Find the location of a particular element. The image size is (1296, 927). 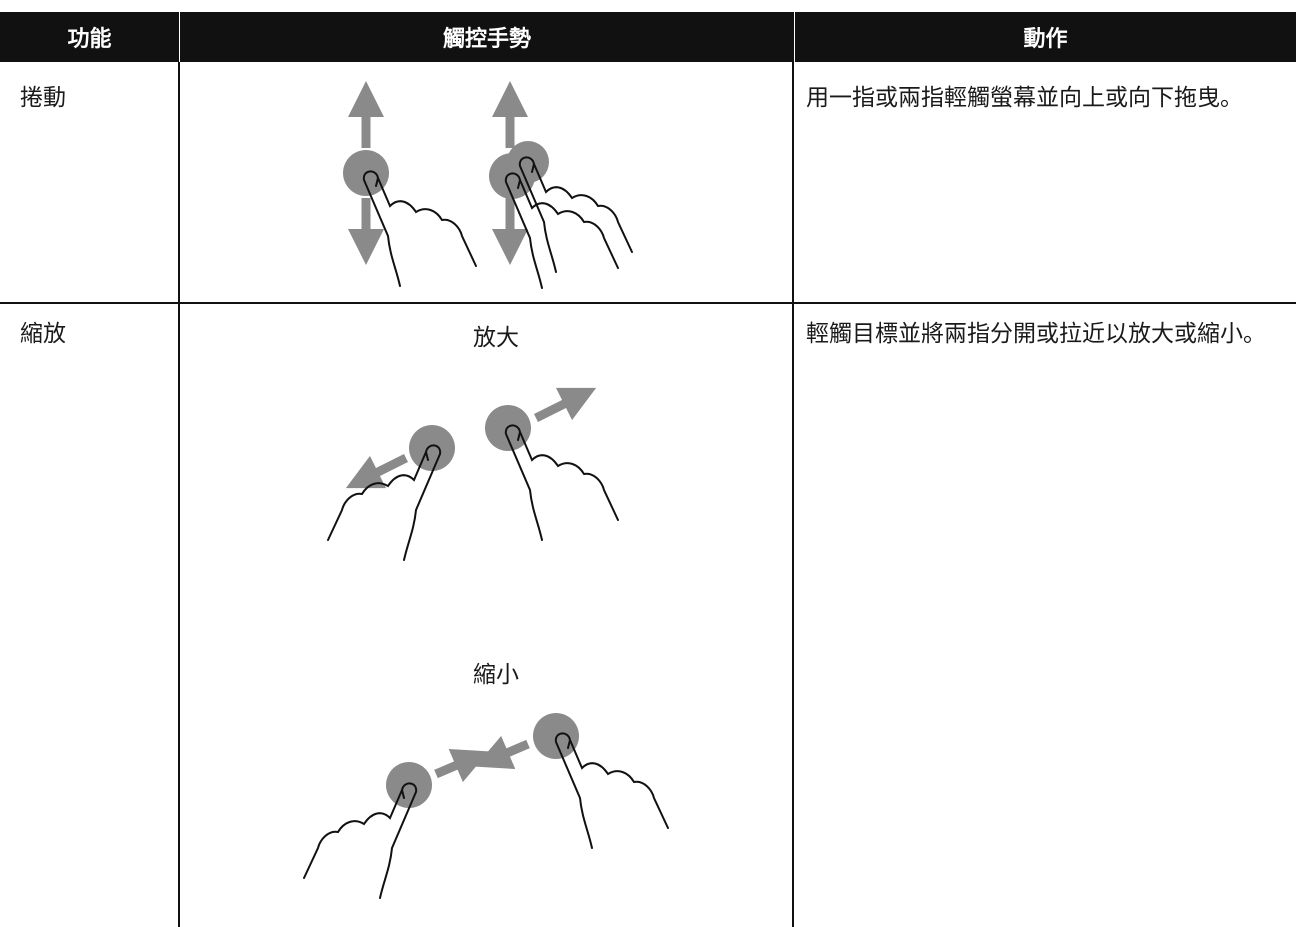

gesture-label: 縮小 is located at coordinates (496, 675).